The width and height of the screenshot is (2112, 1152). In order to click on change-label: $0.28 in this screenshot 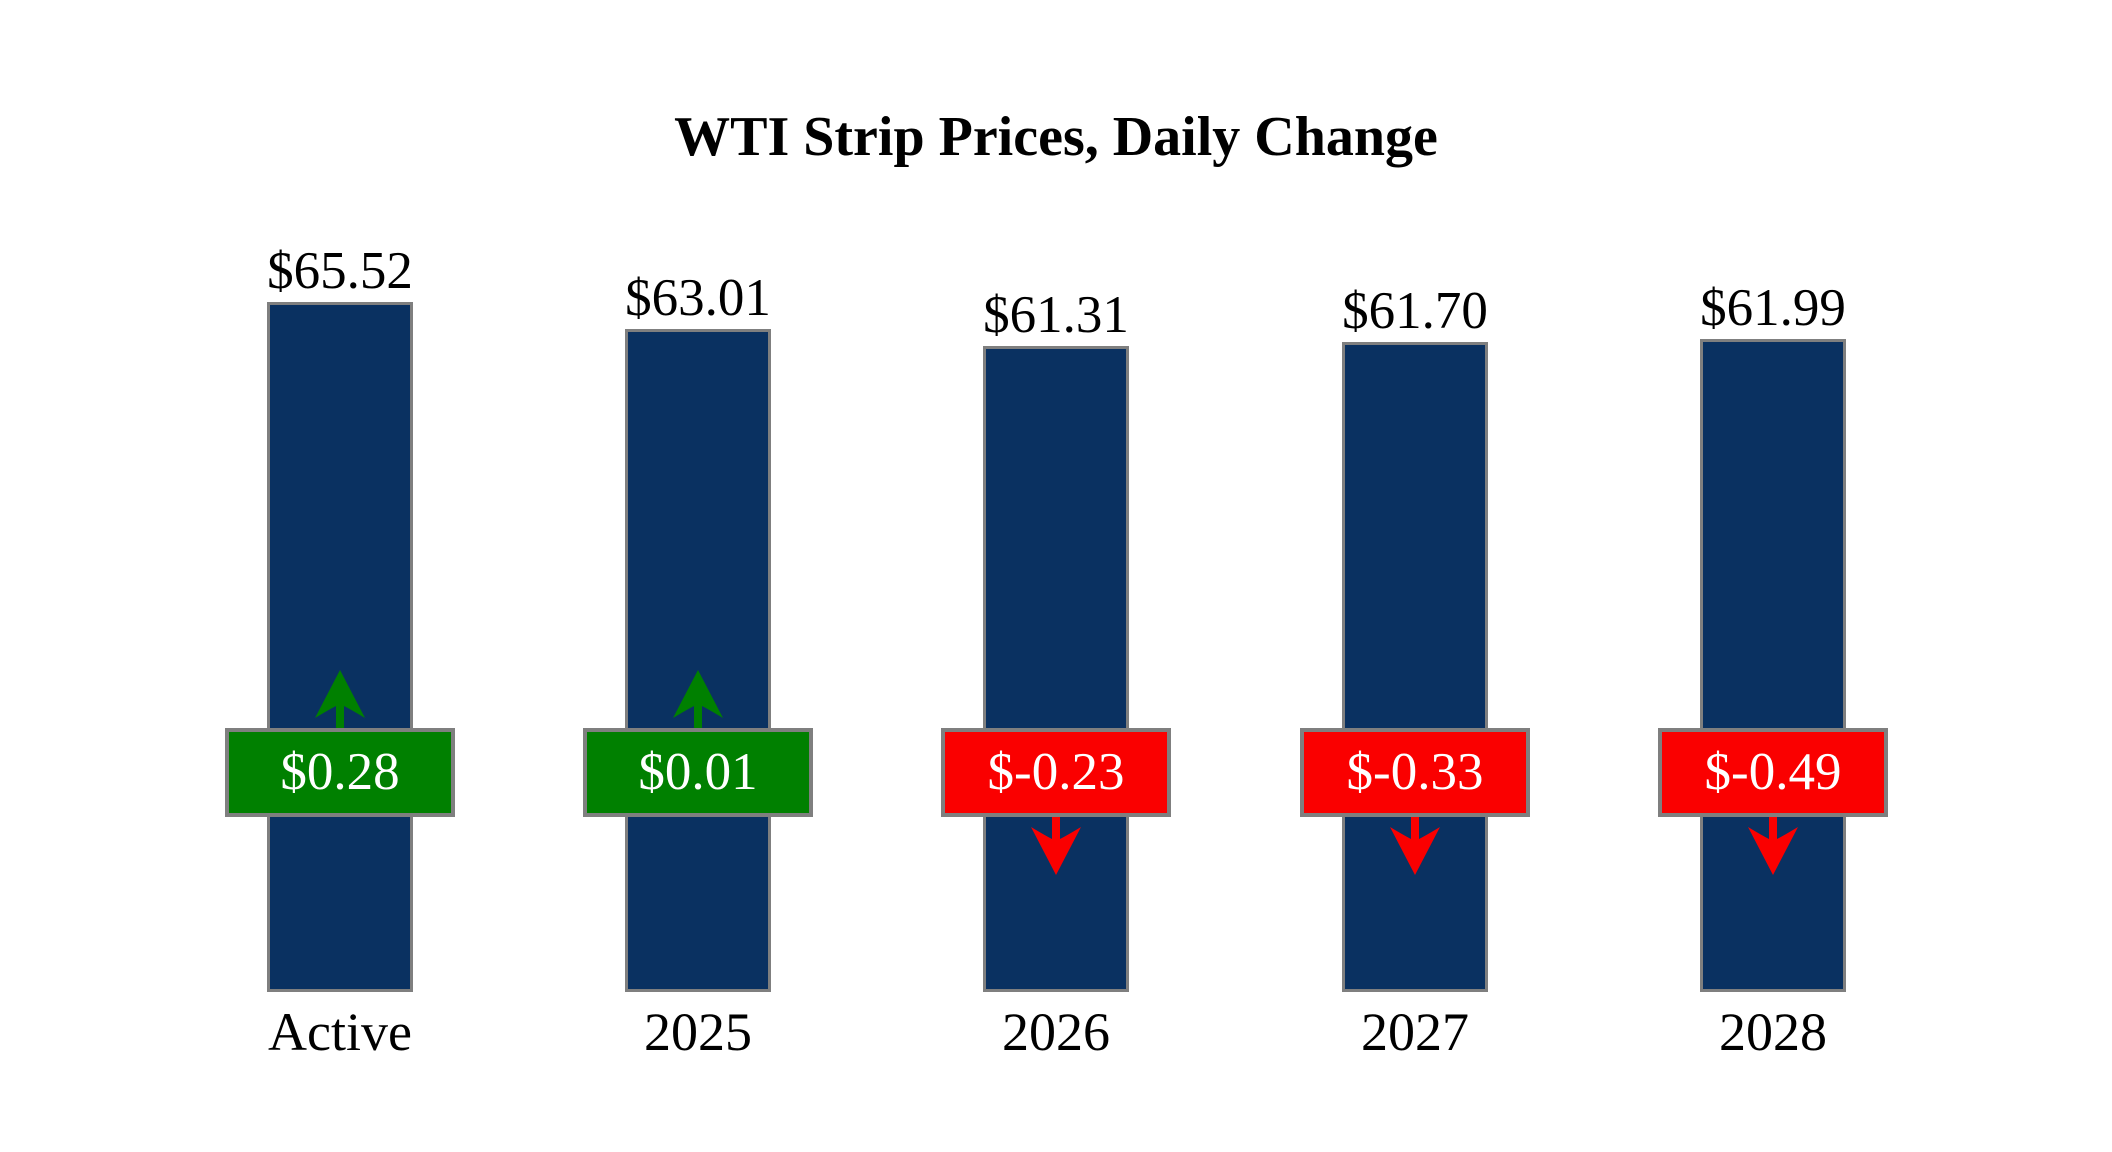, I will do `click(340, 772)`.